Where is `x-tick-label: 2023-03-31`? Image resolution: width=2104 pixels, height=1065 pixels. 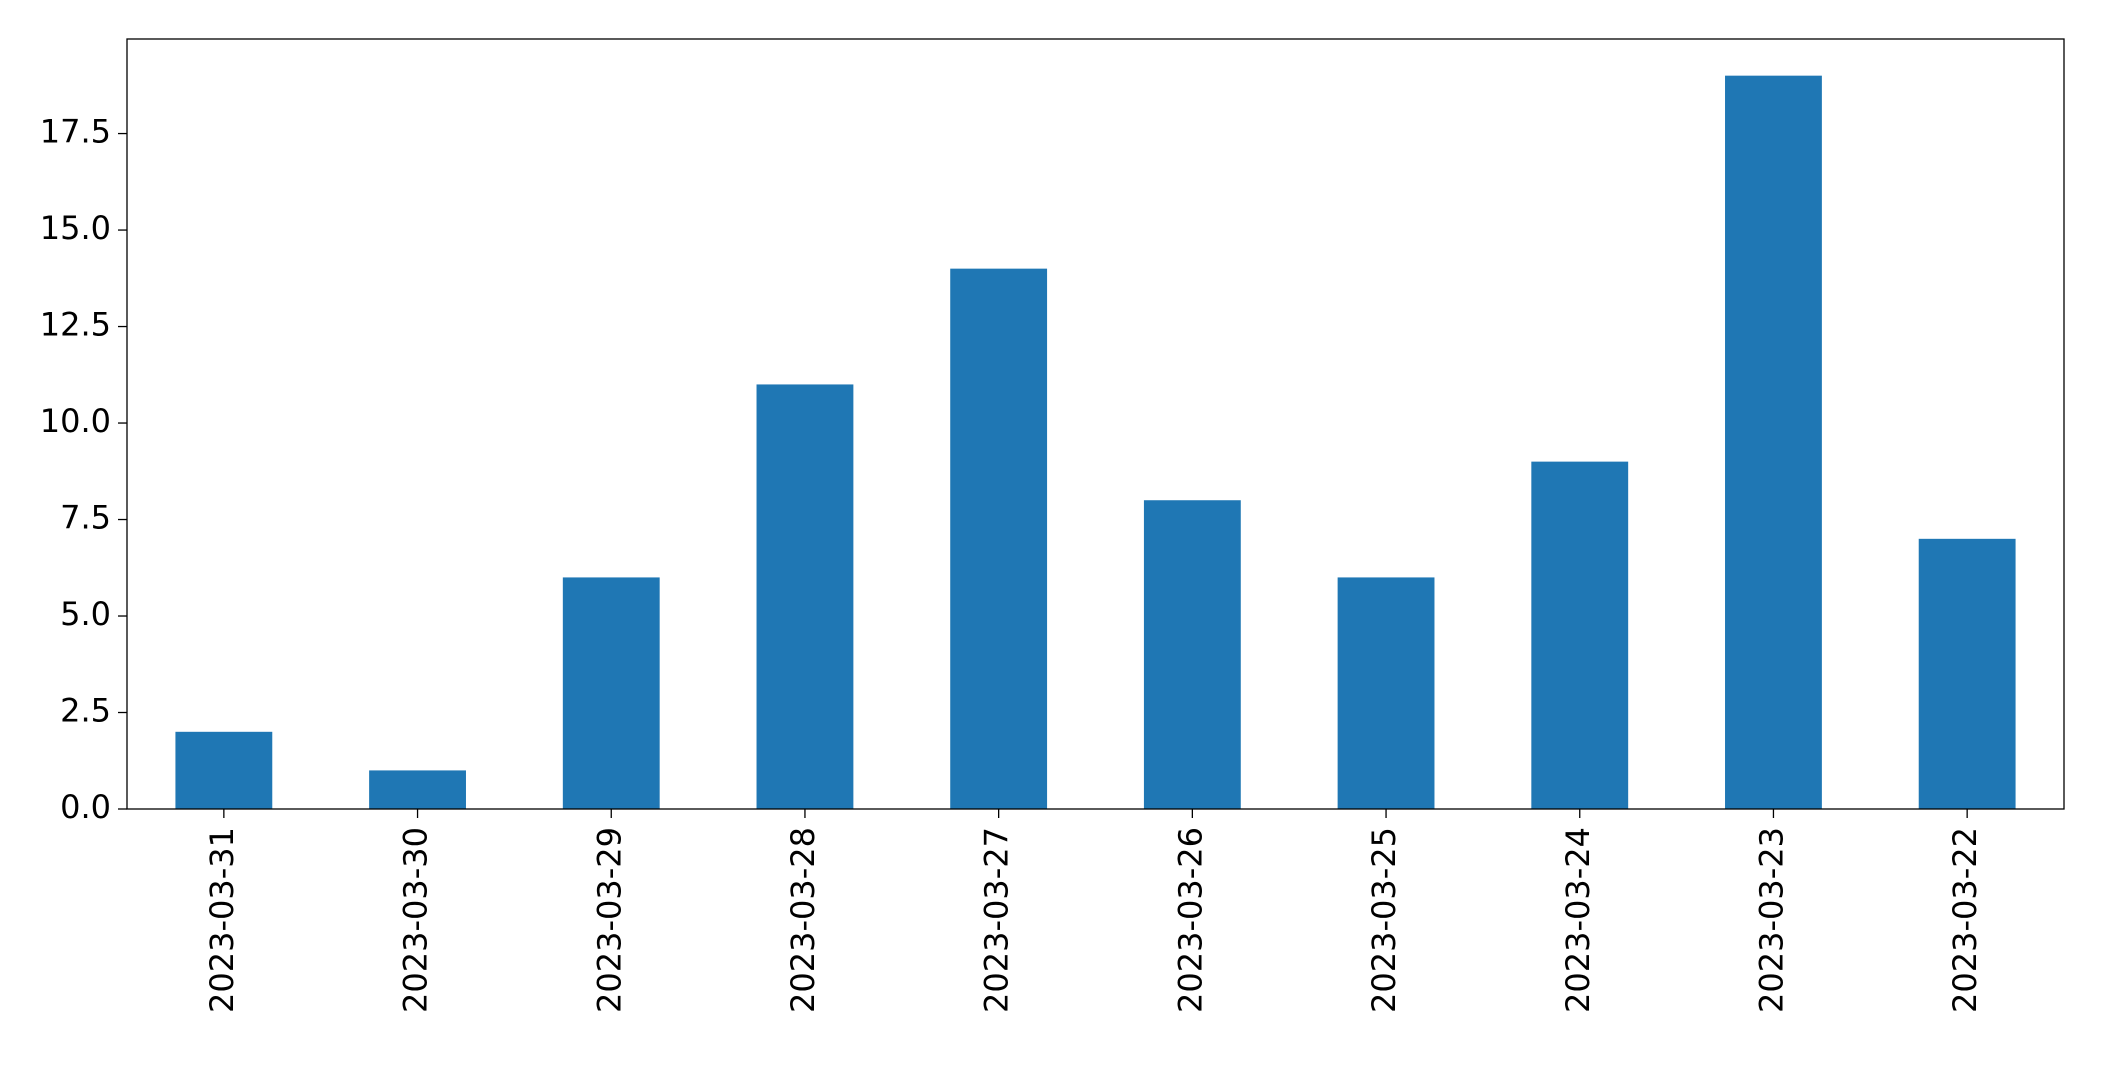 x-tick-label: 2023-03-31 is located at coordinates (222, 920).